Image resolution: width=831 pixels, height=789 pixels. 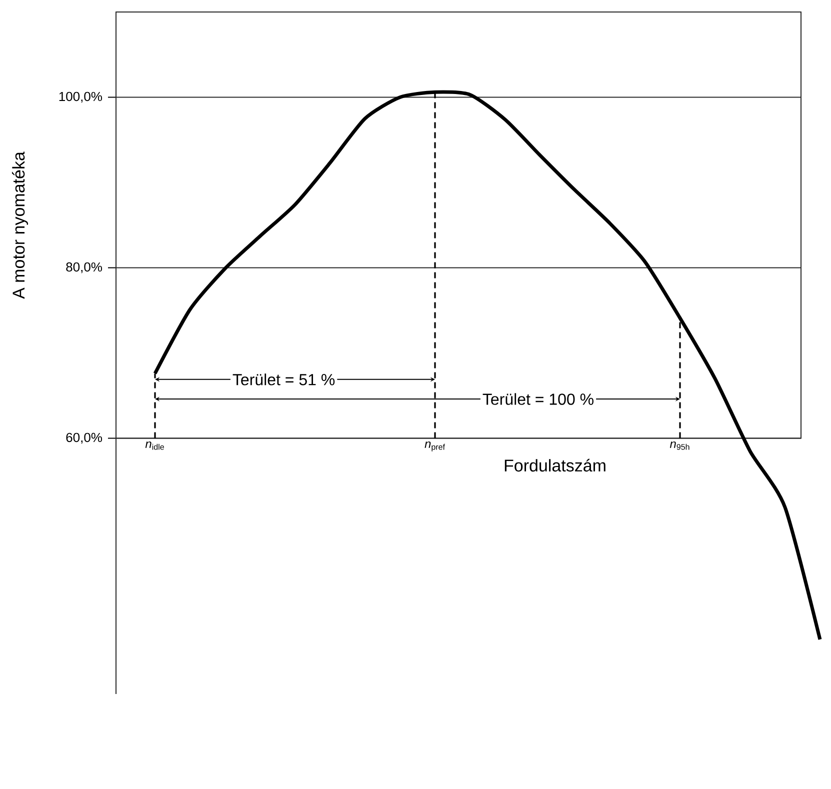 I want to click on annotation: Terület = 100 %, so click(x=538, y=399).